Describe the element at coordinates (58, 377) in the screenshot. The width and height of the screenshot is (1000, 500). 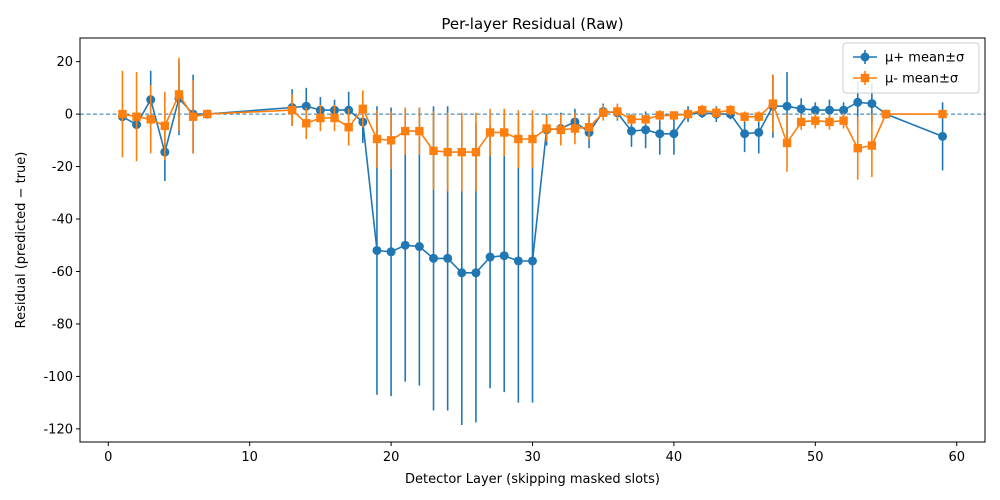
I see `y-tick-label: -100` at that location.